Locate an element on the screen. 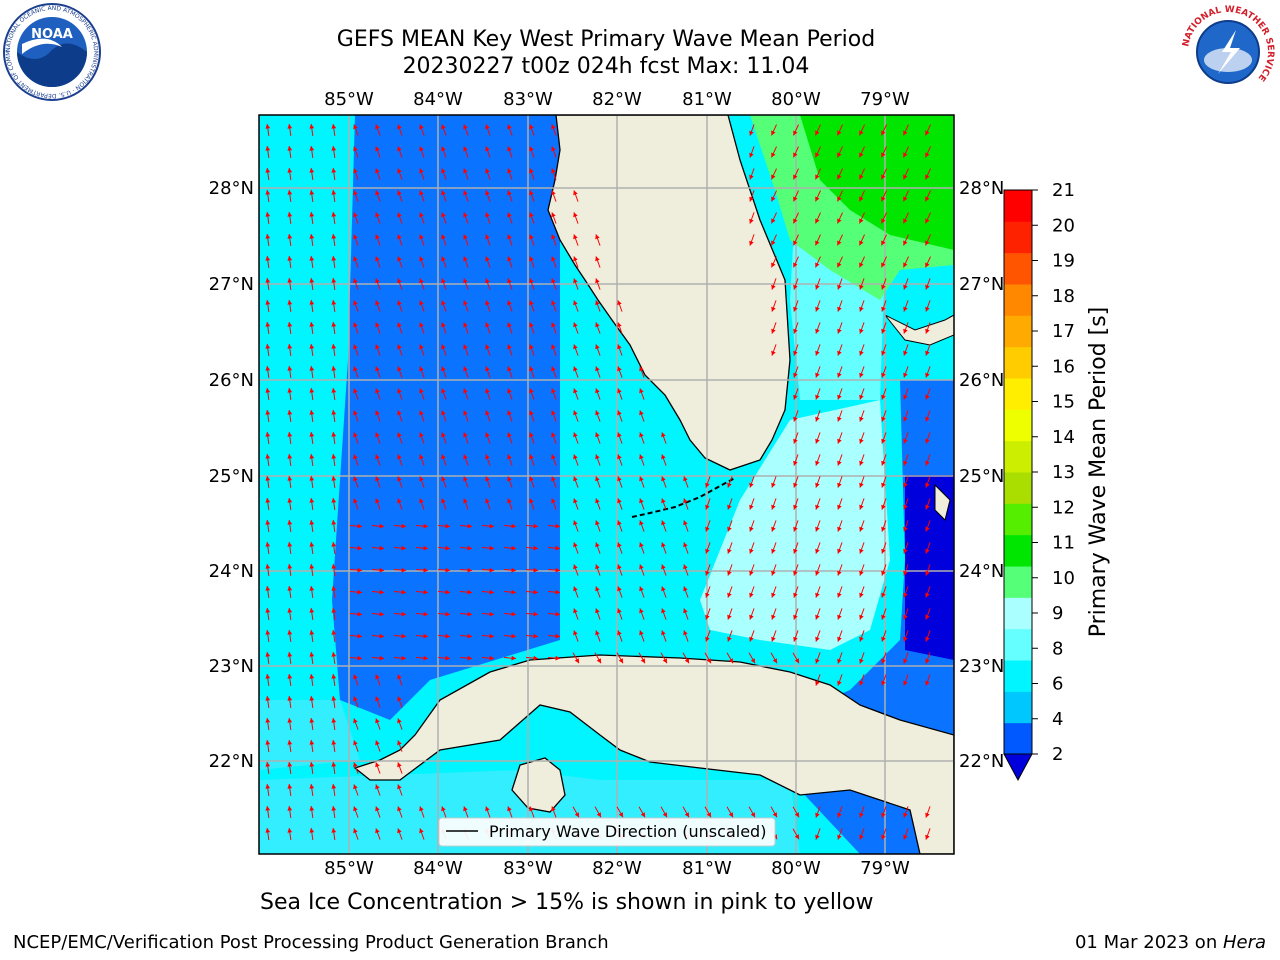  florida-keys is located at coordinates (683, 497).